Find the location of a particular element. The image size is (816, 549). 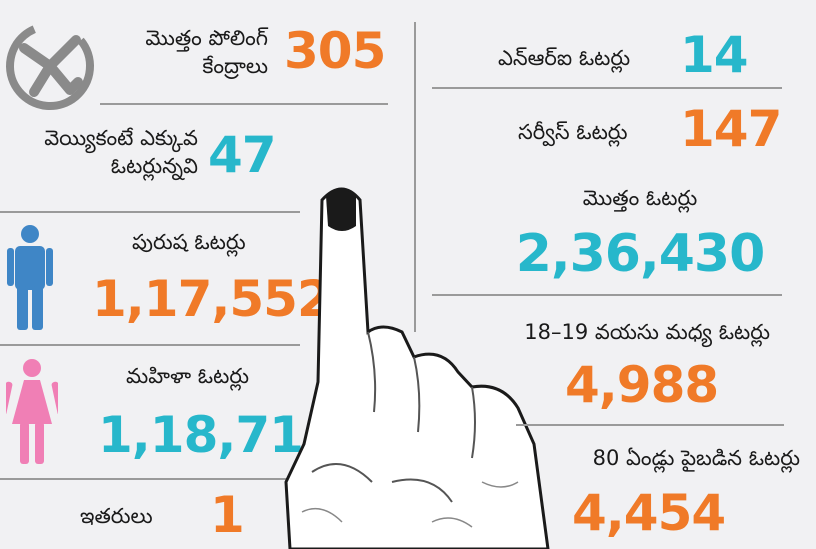

polling-stations-value: 305 is located at coordinates (335, 51).